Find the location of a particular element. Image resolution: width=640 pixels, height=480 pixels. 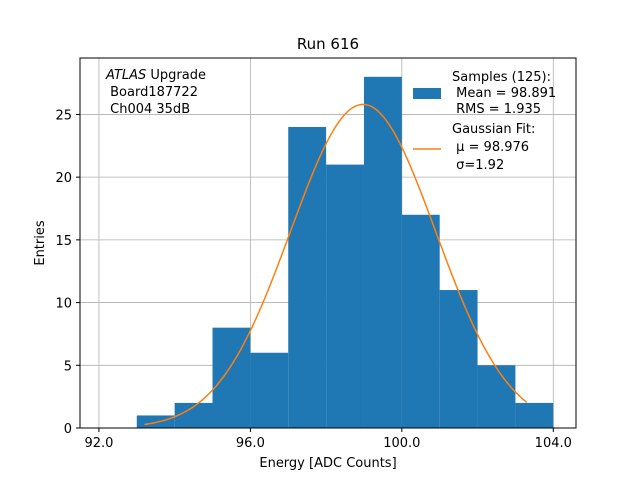

svg-text: ATLAS Upgrade is located at coordinates (155, 75).